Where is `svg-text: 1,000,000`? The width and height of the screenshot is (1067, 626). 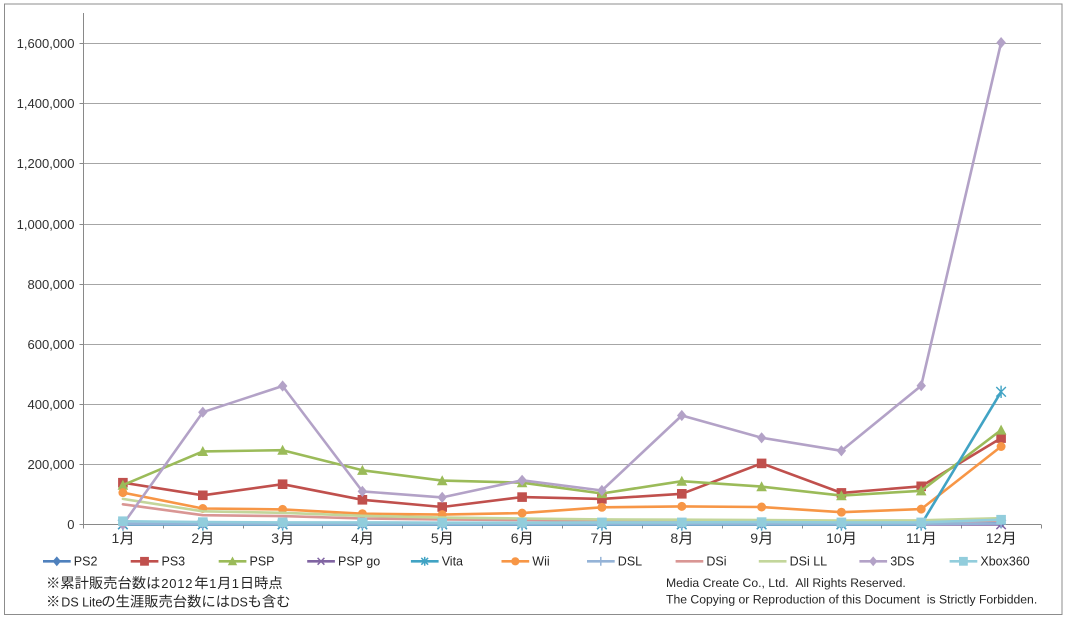 svg-text: 1,000,000 is located at coordinates (46, 224).